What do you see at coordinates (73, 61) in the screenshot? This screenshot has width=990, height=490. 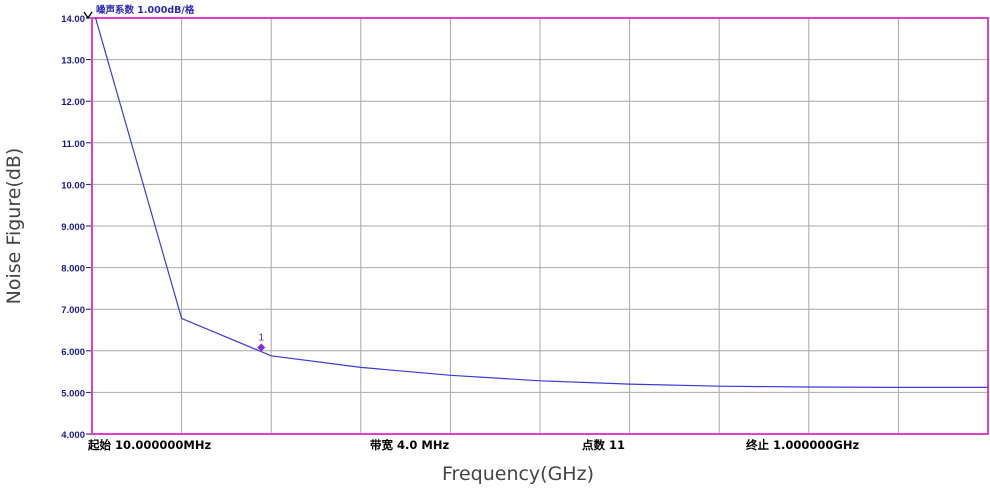 I see `y-tick-label: 13.00` at bounding box center [73, 61].